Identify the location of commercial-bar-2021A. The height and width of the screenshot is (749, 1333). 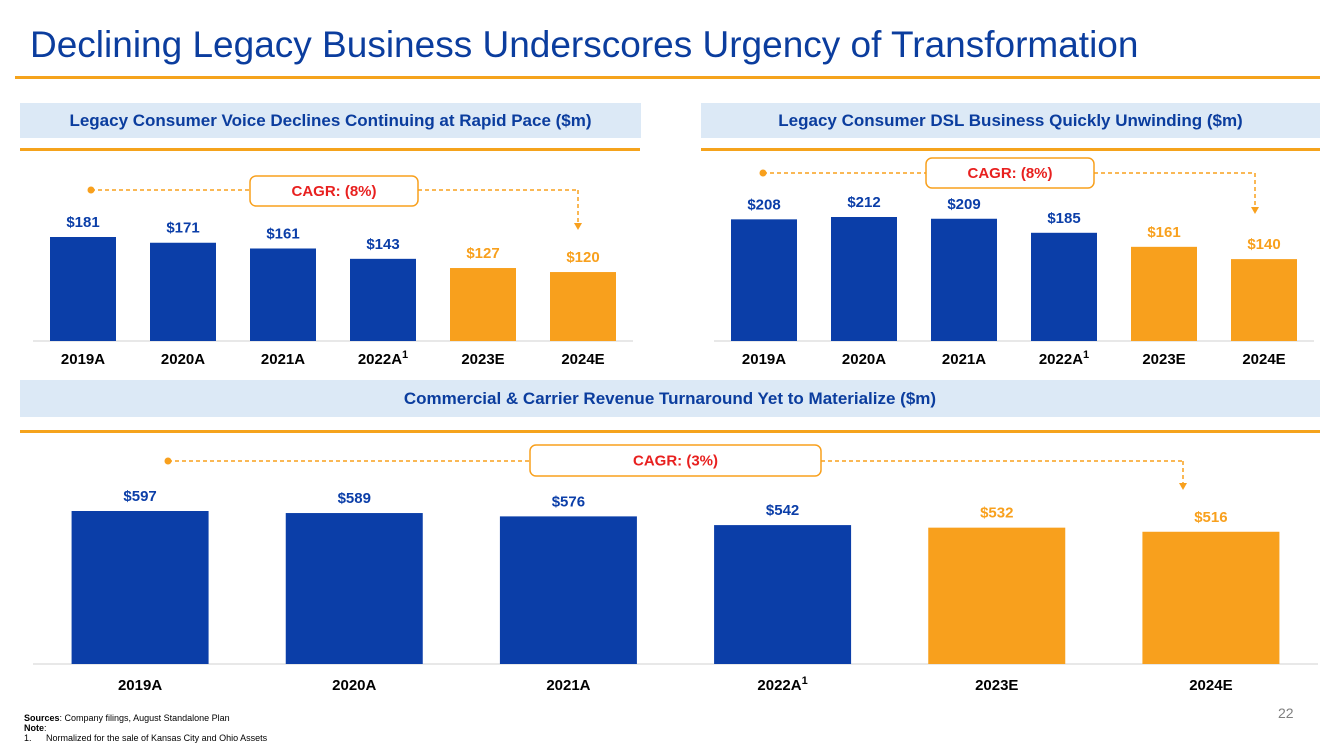
(568, 590).